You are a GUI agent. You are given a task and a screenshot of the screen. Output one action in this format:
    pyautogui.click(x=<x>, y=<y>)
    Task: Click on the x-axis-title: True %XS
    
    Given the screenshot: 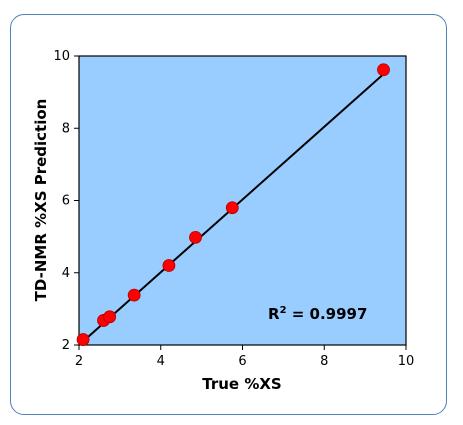 What is the action you would take?
    pyautogui.click(x=241, y=384)
    